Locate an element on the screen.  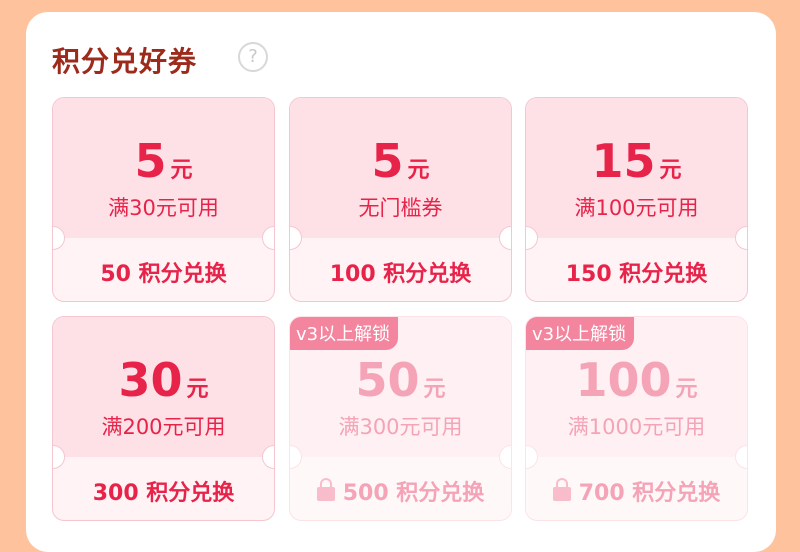
amount-value: 15 is located at coordinates (623, 161).